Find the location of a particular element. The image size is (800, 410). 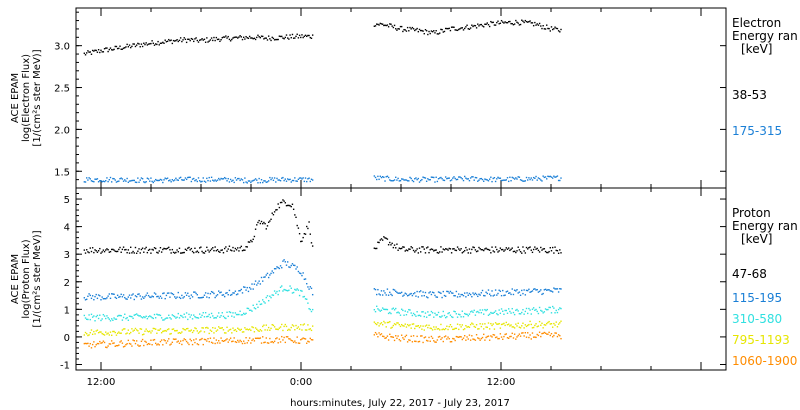

proton-ytick-label: 1 is located at coordinates (67, 310).